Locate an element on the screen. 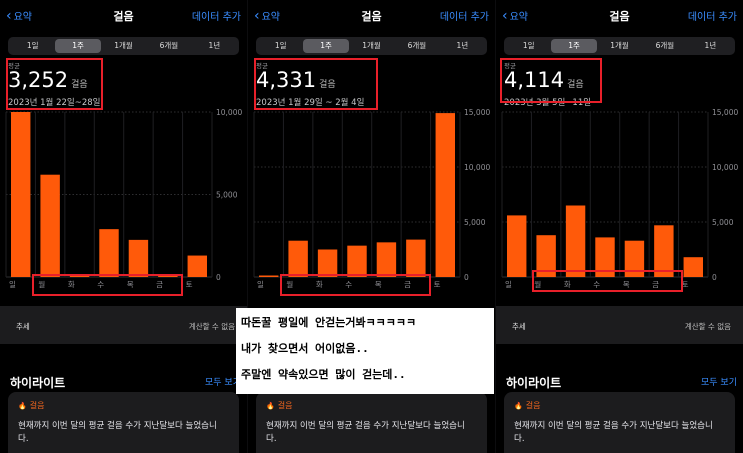  average-steps-value: 4,114 걸음 is located at coordinates (544, 80).